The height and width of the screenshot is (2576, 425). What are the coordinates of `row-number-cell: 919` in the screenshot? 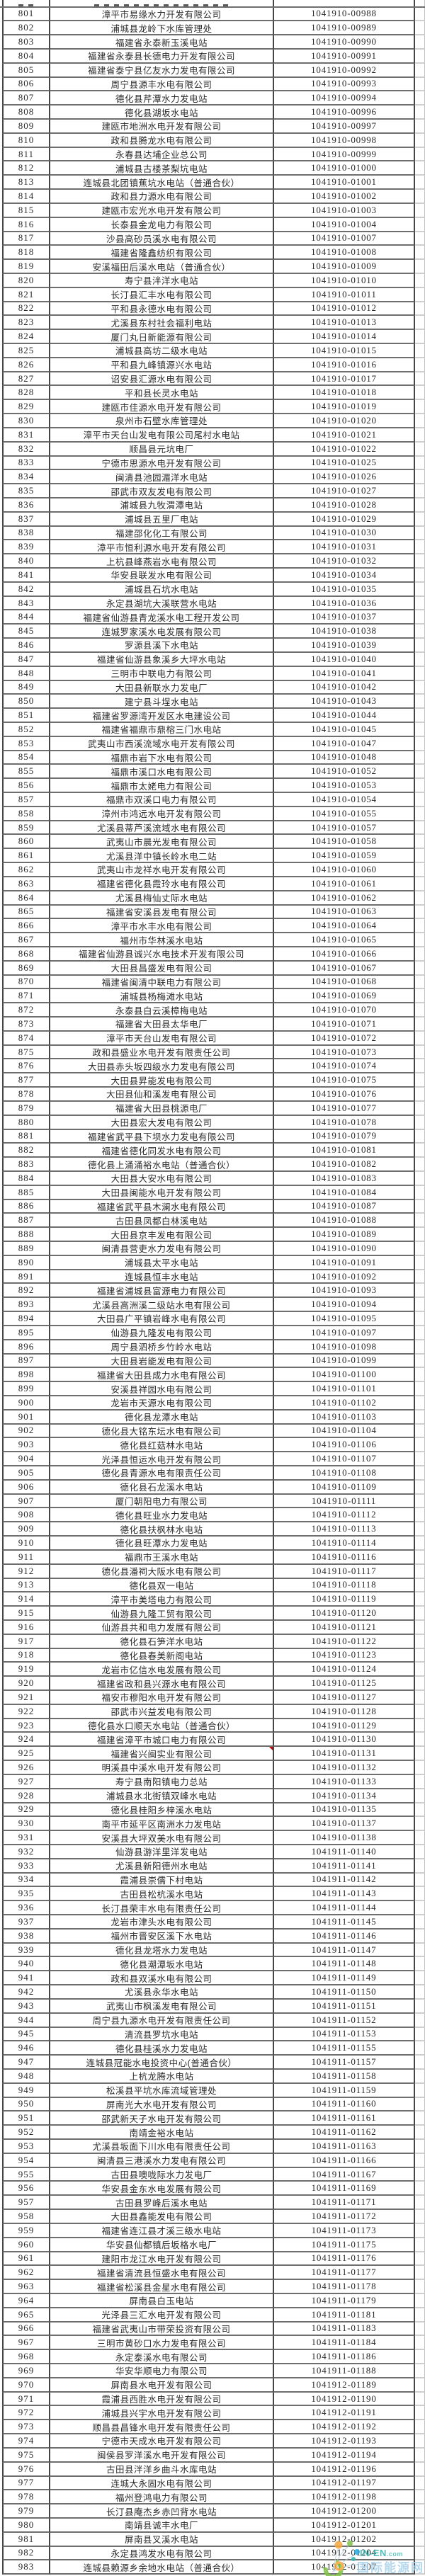 It's located at (25, 1670).